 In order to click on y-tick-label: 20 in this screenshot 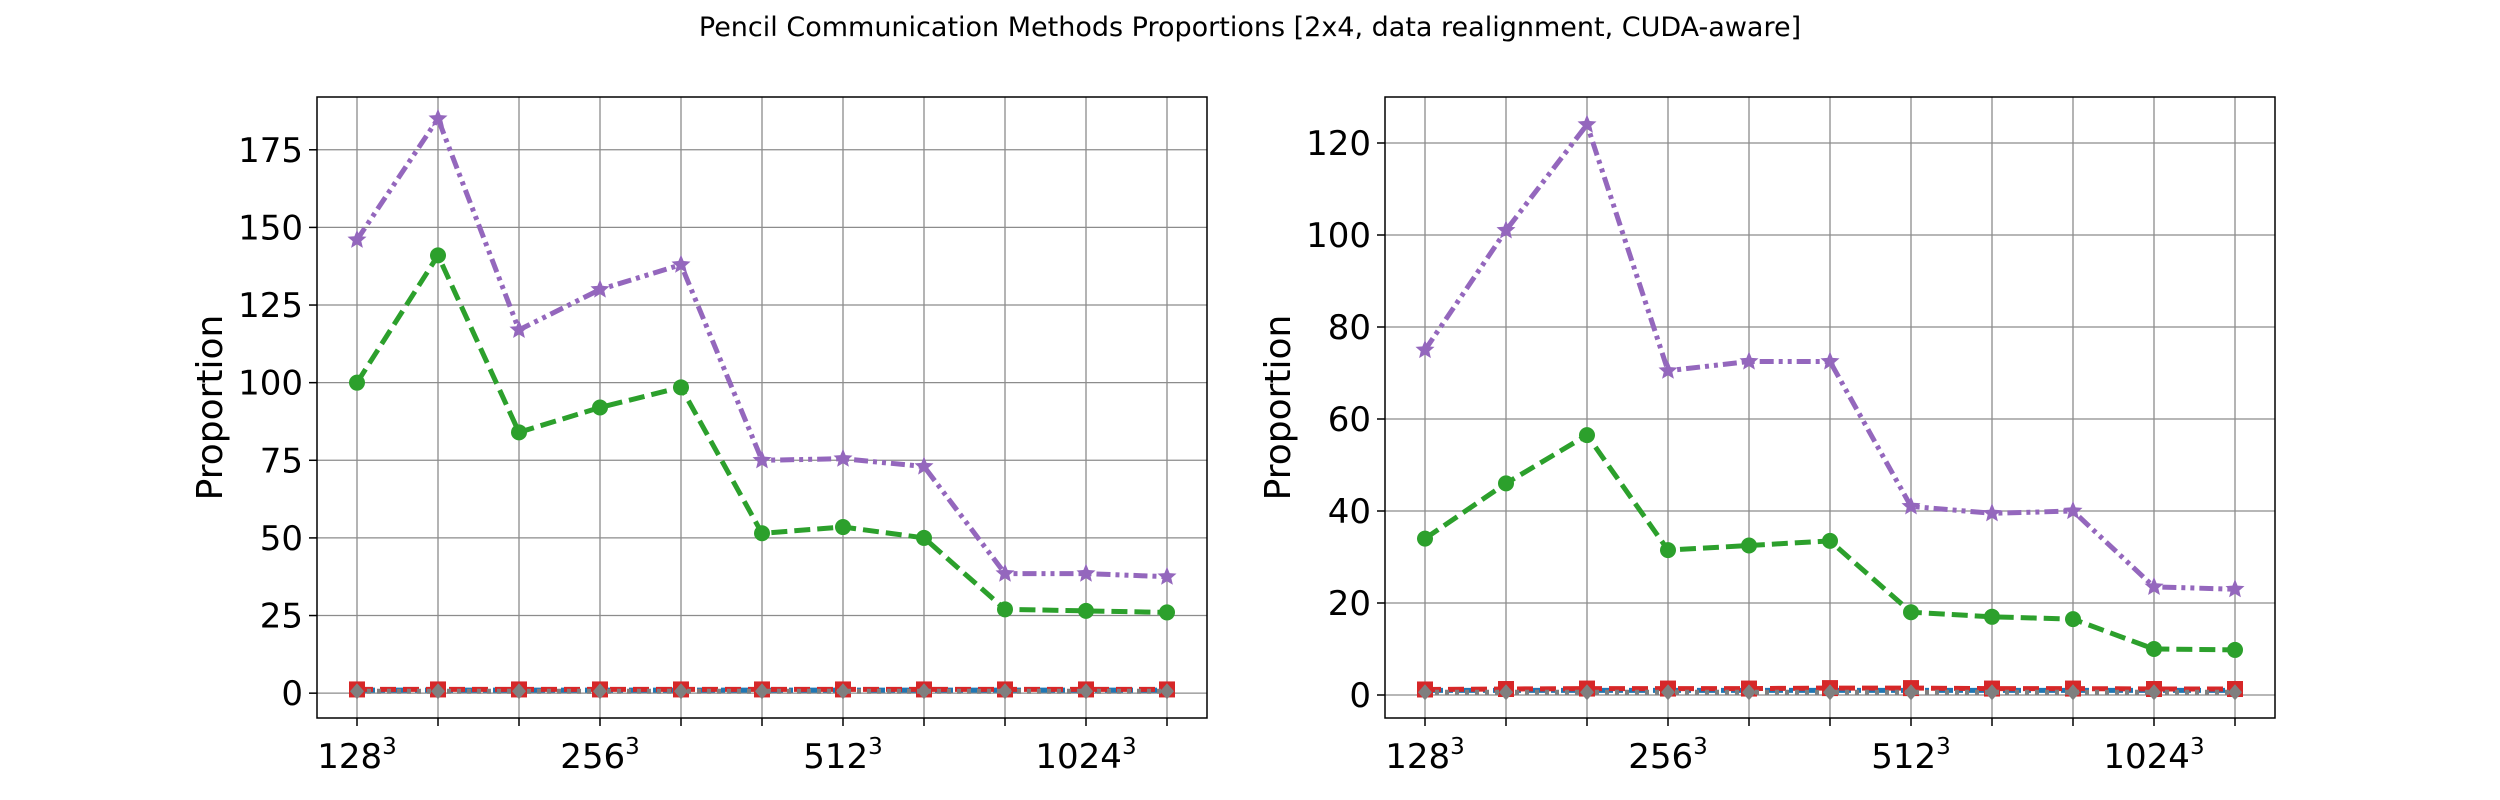, I will do `click(1349, 604)`.